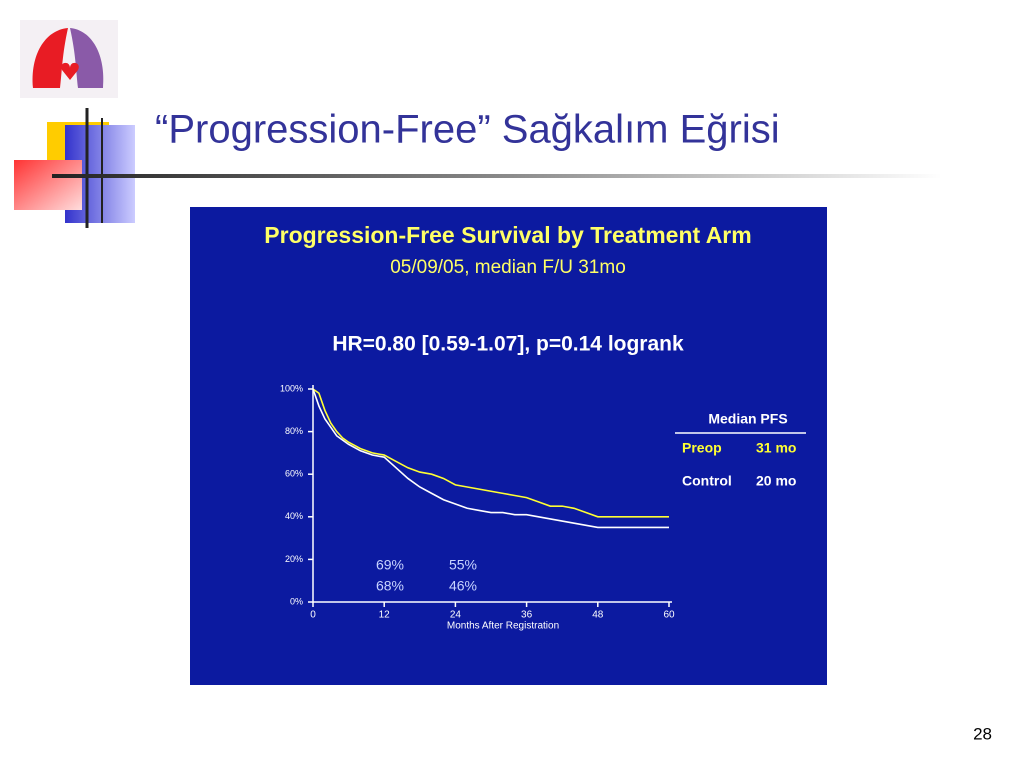 Image resolution: width=1024 pixels, height=773 pixels. What do you see at coordinates (463, 565) in the screenshot?
I see `landmark-label: 55%` at bounding box center [463, 565].